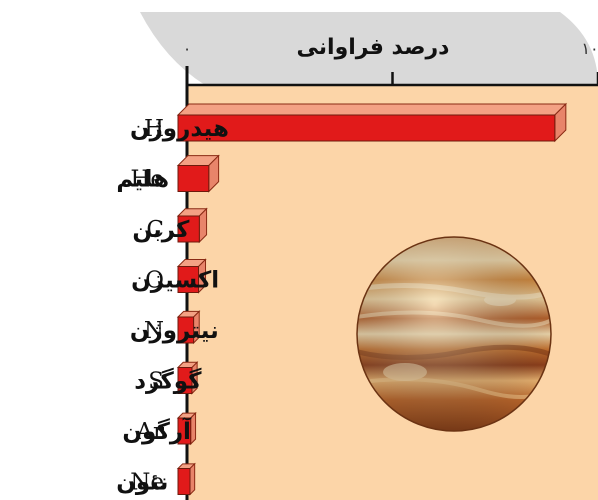  I want to click on bar-s, so click(185, 380).